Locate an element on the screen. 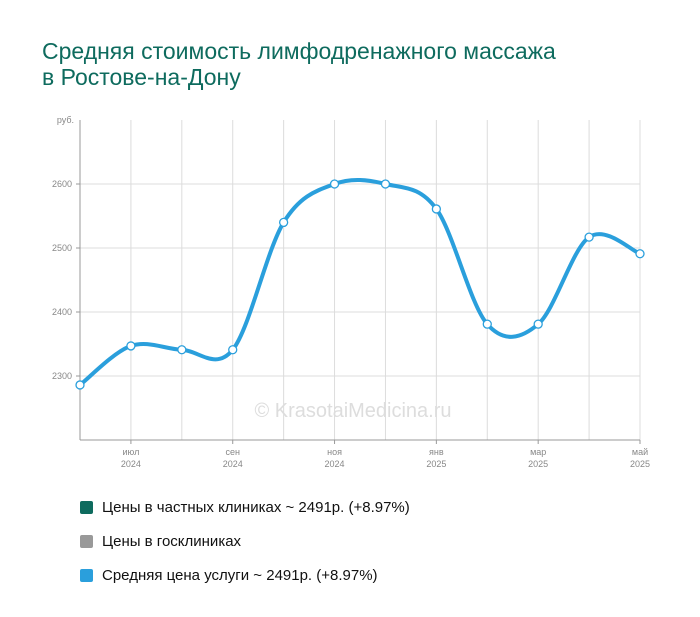  legend-swatch-public is located at coordinates (86, 541).